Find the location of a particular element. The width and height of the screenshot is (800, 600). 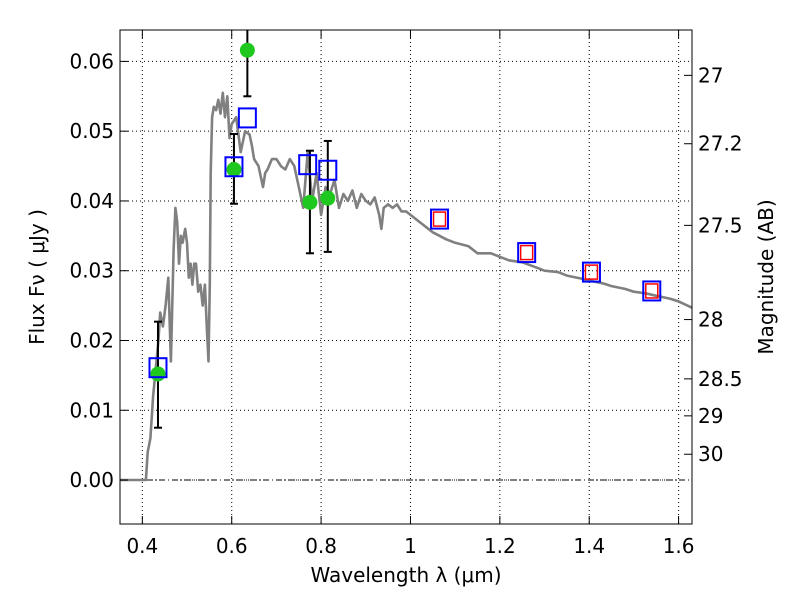

y2-tick-label: 28.5 is located at coordinates (720, 379).